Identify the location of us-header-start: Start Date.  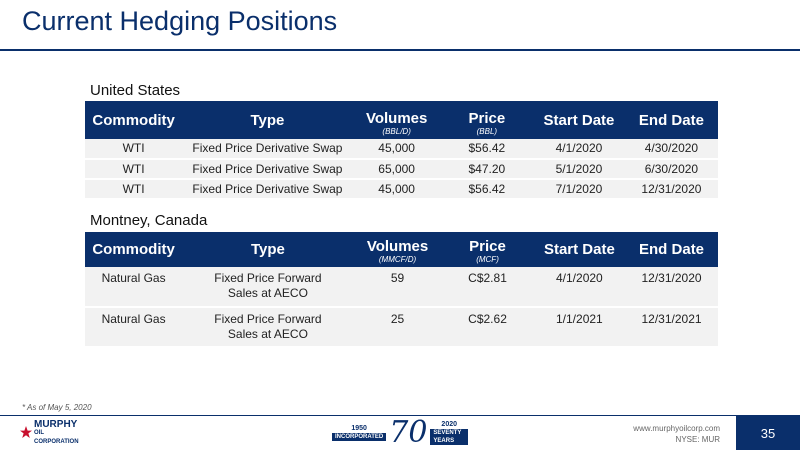
(579, 120).